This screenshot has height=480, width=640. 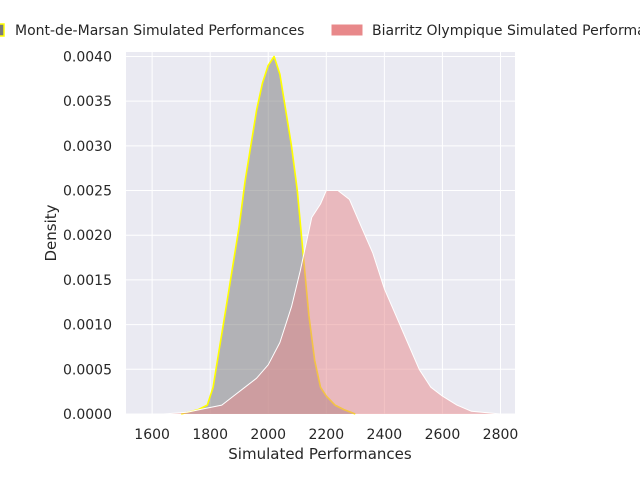 I want to click on x-tick-label: 2200, so click(x=326, y=435).